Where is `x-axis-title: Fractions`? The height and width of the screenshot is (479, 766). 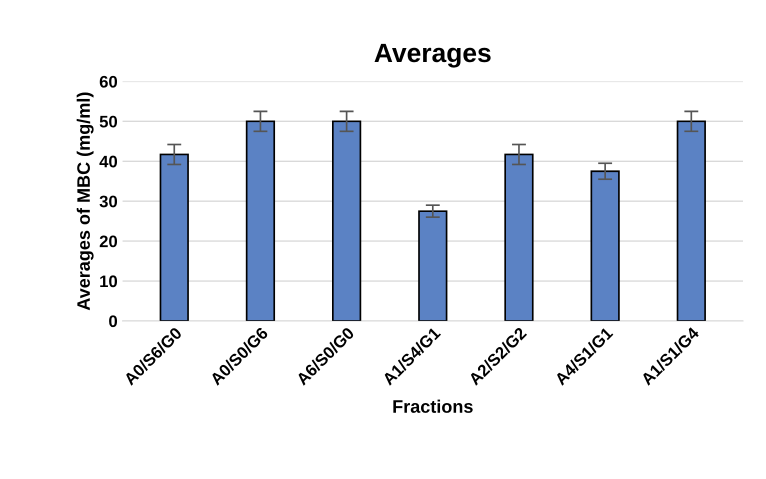 x-axis-title: Fractions is located at coordinates (433, 406).